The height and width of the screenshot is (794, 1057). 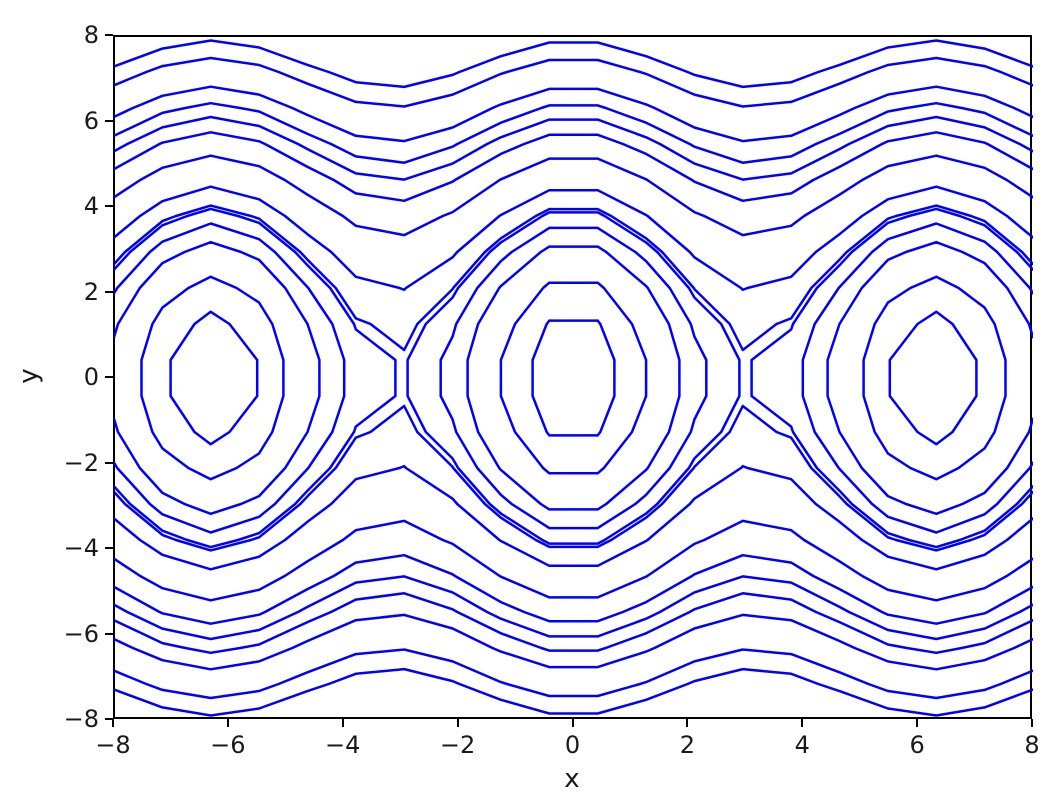 I want to click on x-tick-label: −6, so click(x=228, y=745).